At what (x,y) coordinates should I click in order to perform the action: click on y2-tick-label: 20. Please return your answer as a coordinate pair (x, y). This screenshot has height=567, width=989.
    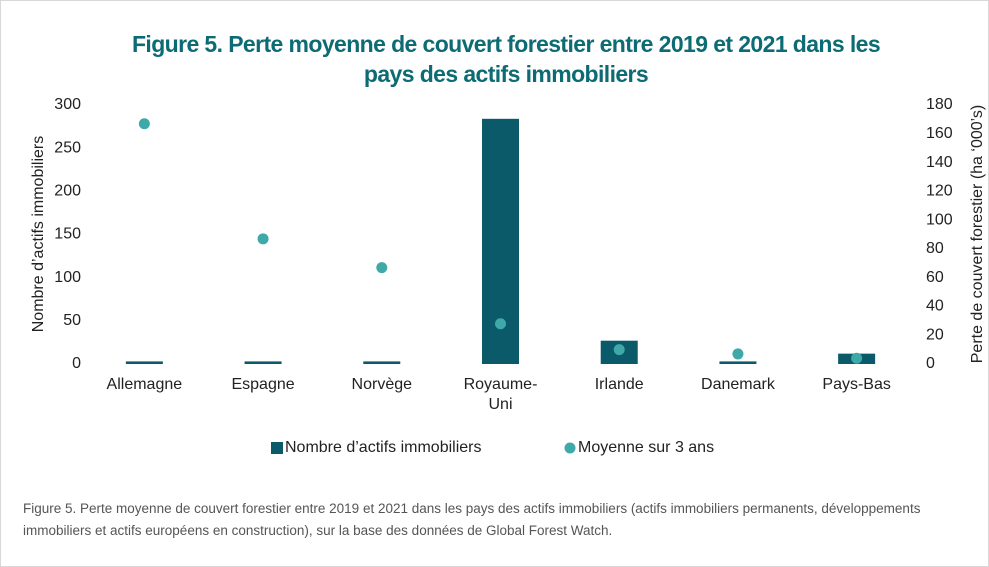
    Looking at the image, I should click on (935, 334).